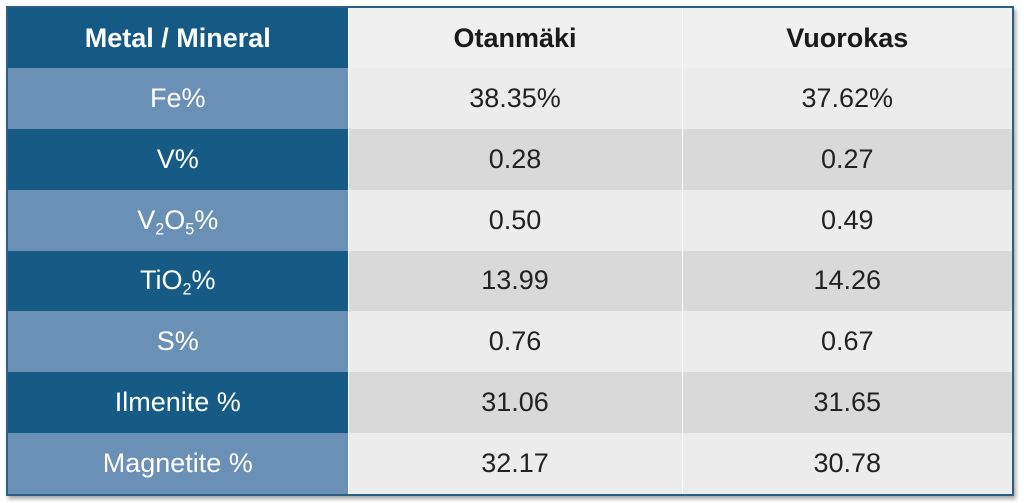 The image size is (1024, 503). I want to click on row-label: V2O5%, so click(178, 220).